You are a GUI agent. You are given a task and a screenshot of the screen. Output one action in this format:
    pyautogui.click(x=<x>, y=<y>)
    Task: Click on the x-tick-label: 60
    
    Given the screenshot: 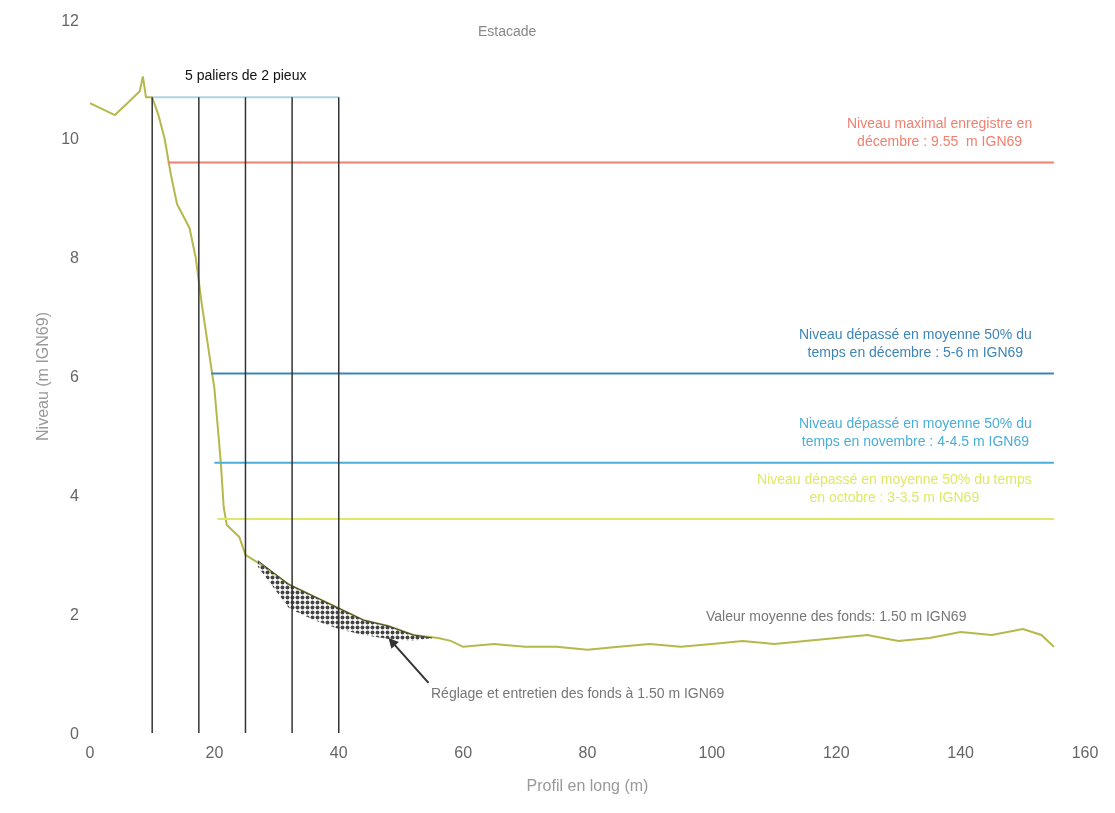 What is the action you would take?
    pyautogui.click(x=463, y=752)
    